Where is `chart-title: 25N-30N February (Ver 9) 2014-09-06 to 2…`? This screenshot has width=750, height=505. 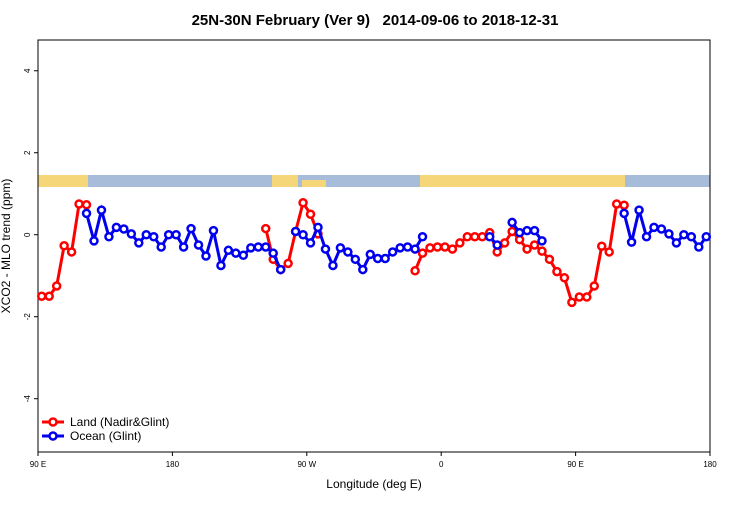 chart-title: 25N-30N February (Ver 9) 2014-09-06 to 2… is located at coordinates (375, 20).